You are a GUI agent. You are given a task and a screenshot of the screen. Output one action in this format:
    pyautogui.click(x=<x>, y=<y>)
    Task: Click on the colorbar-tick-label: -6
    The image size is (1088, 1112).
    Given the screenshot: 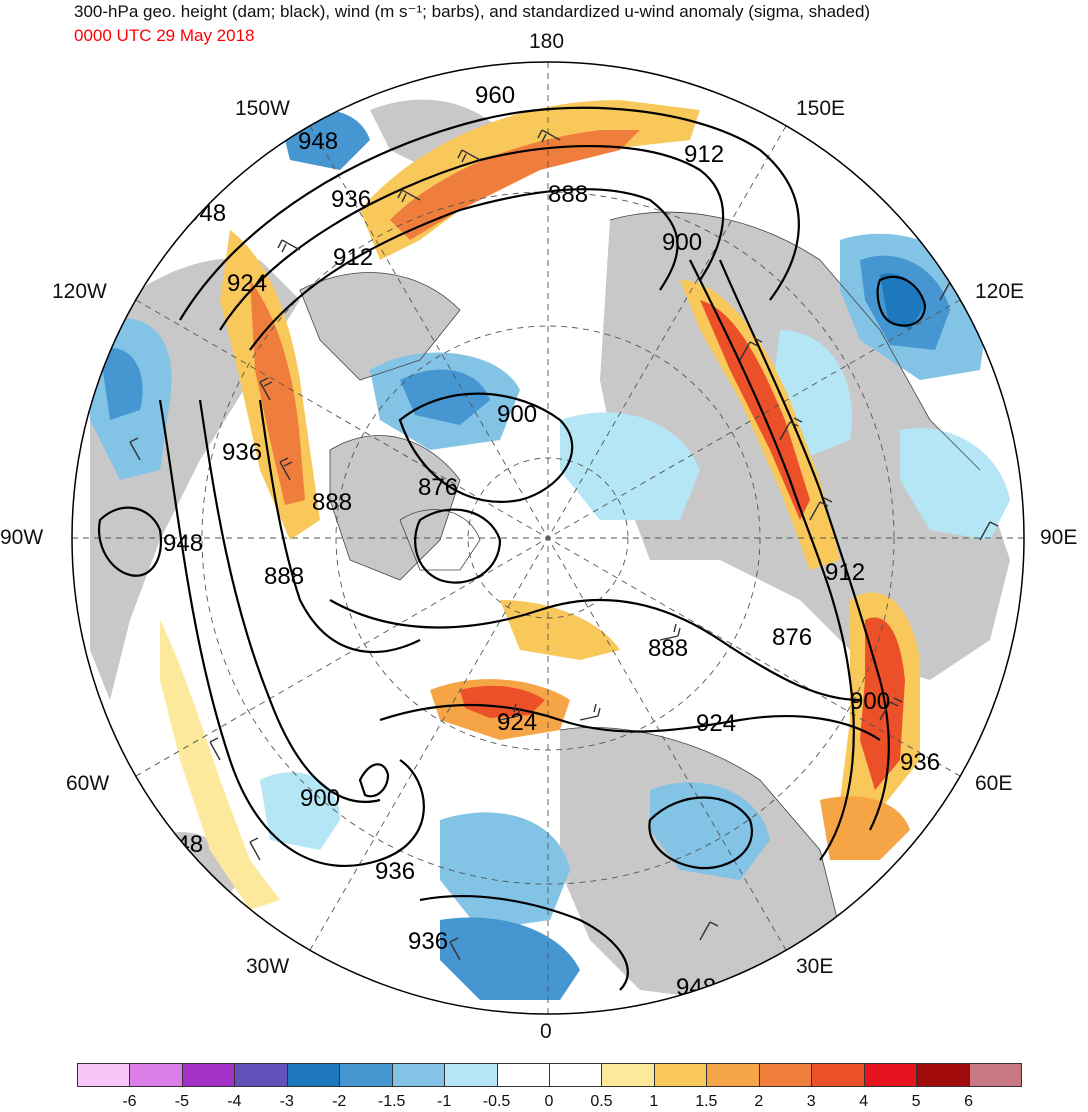 What is the action you would take?
    pyautogui.click(x=129, y=1101)
    